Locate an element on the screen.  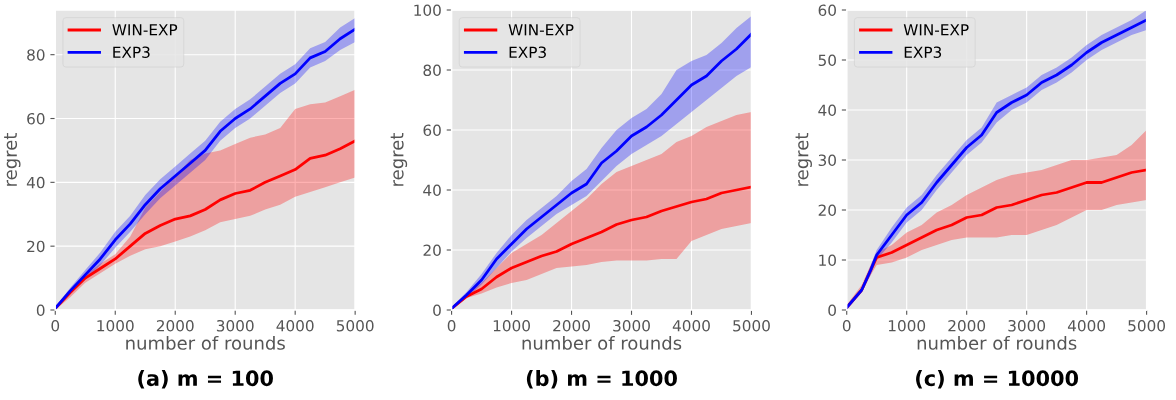
y-tick-label: 10 is located at coordinates (827, 260).